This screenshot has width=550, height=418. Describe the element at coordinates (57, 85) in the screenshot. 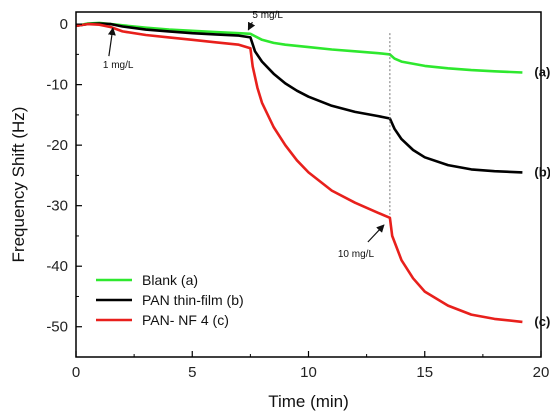

I see `y-tick-label: -10` at that location.